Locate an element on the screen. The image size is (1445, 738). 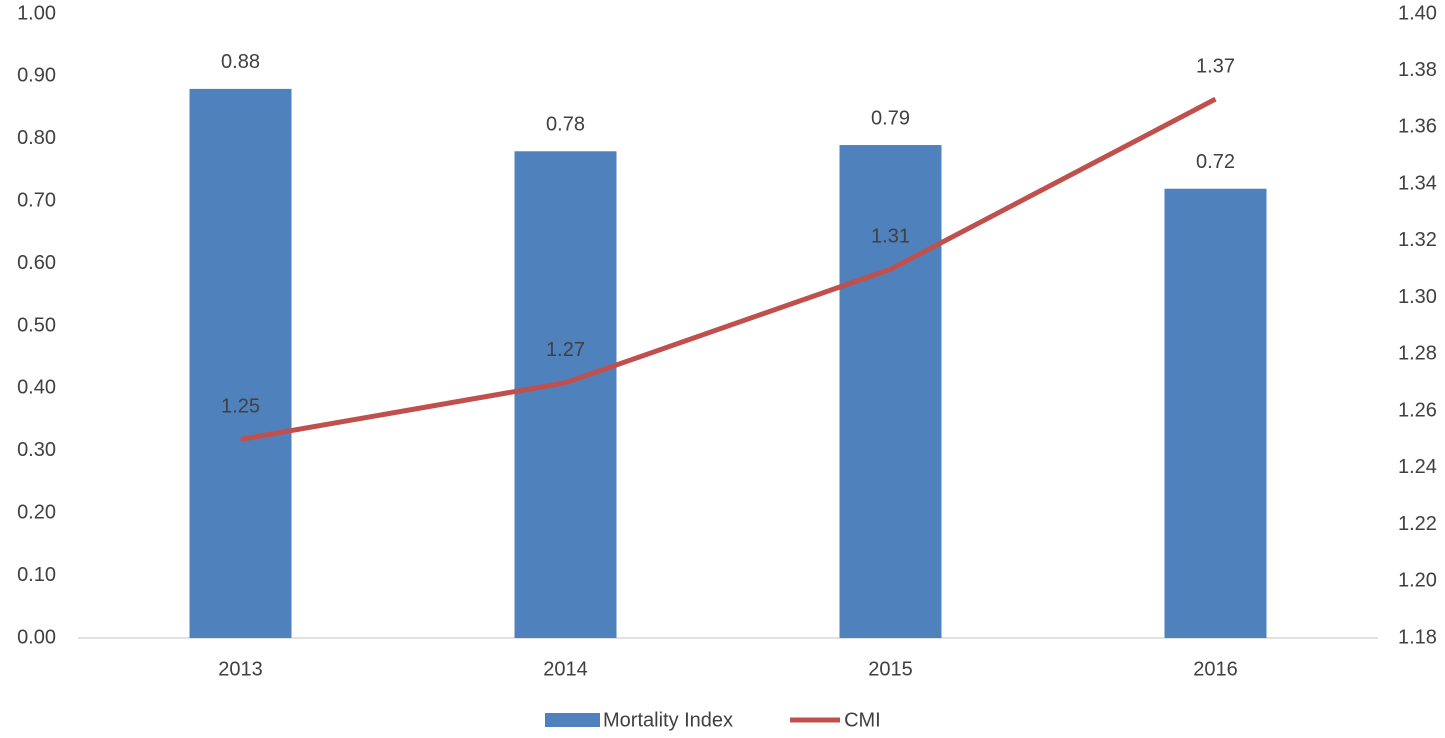
y-tick-label: 0.40 is located at coordinates (36, 388).